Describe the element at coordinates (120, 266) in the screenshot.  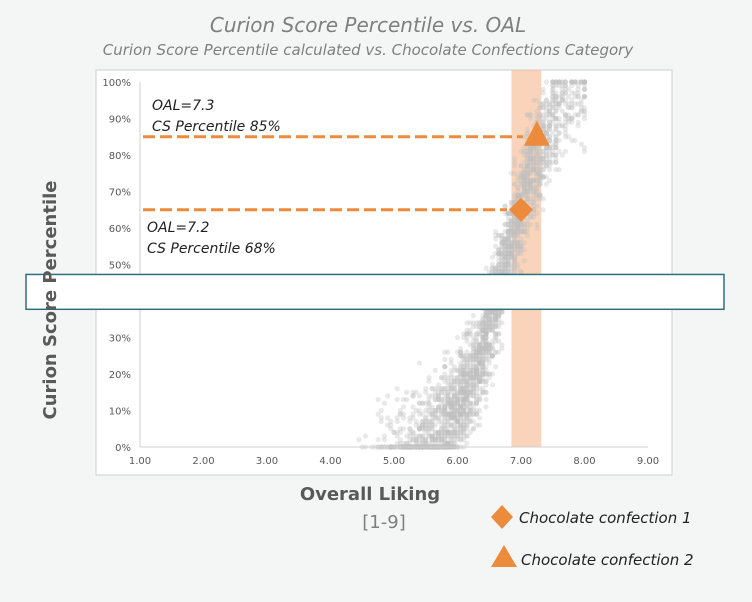
I see `y-tick-label: 50%` at that location.